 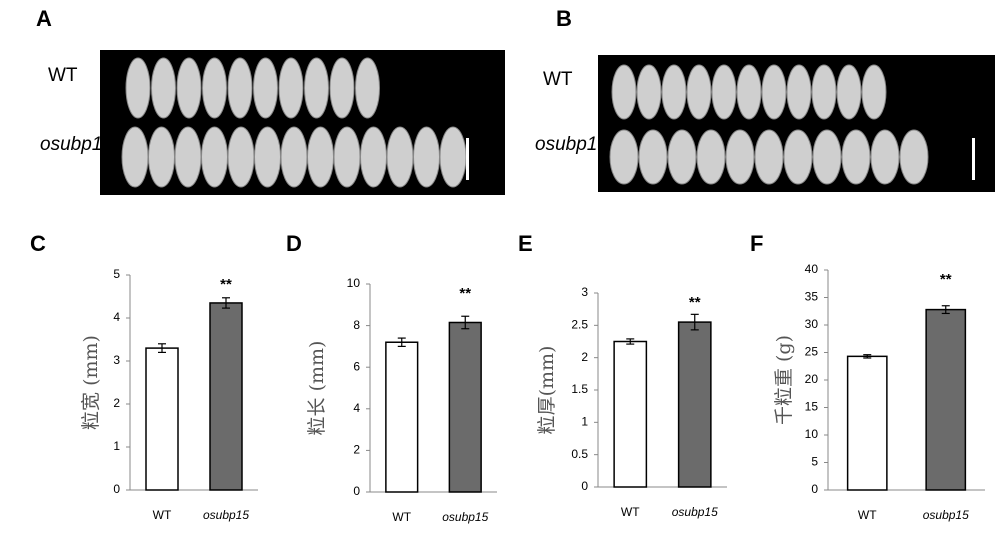 What do you see at coordinates (579, 325) in the screenshot?
I see `y-tick-label: 2.5` at bounding box center [579, 325].